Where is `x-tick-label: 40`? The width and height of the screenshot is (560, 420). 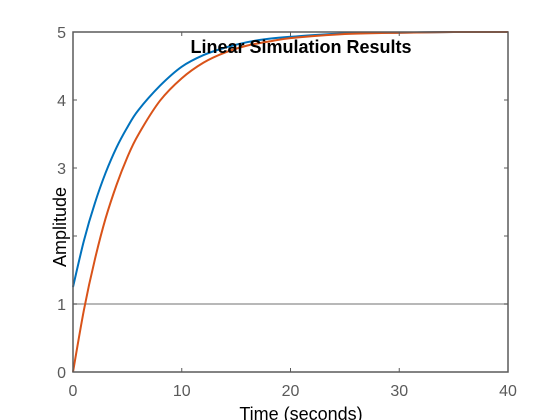 x-tick-label: 40 is located at coordinates (508, 391).